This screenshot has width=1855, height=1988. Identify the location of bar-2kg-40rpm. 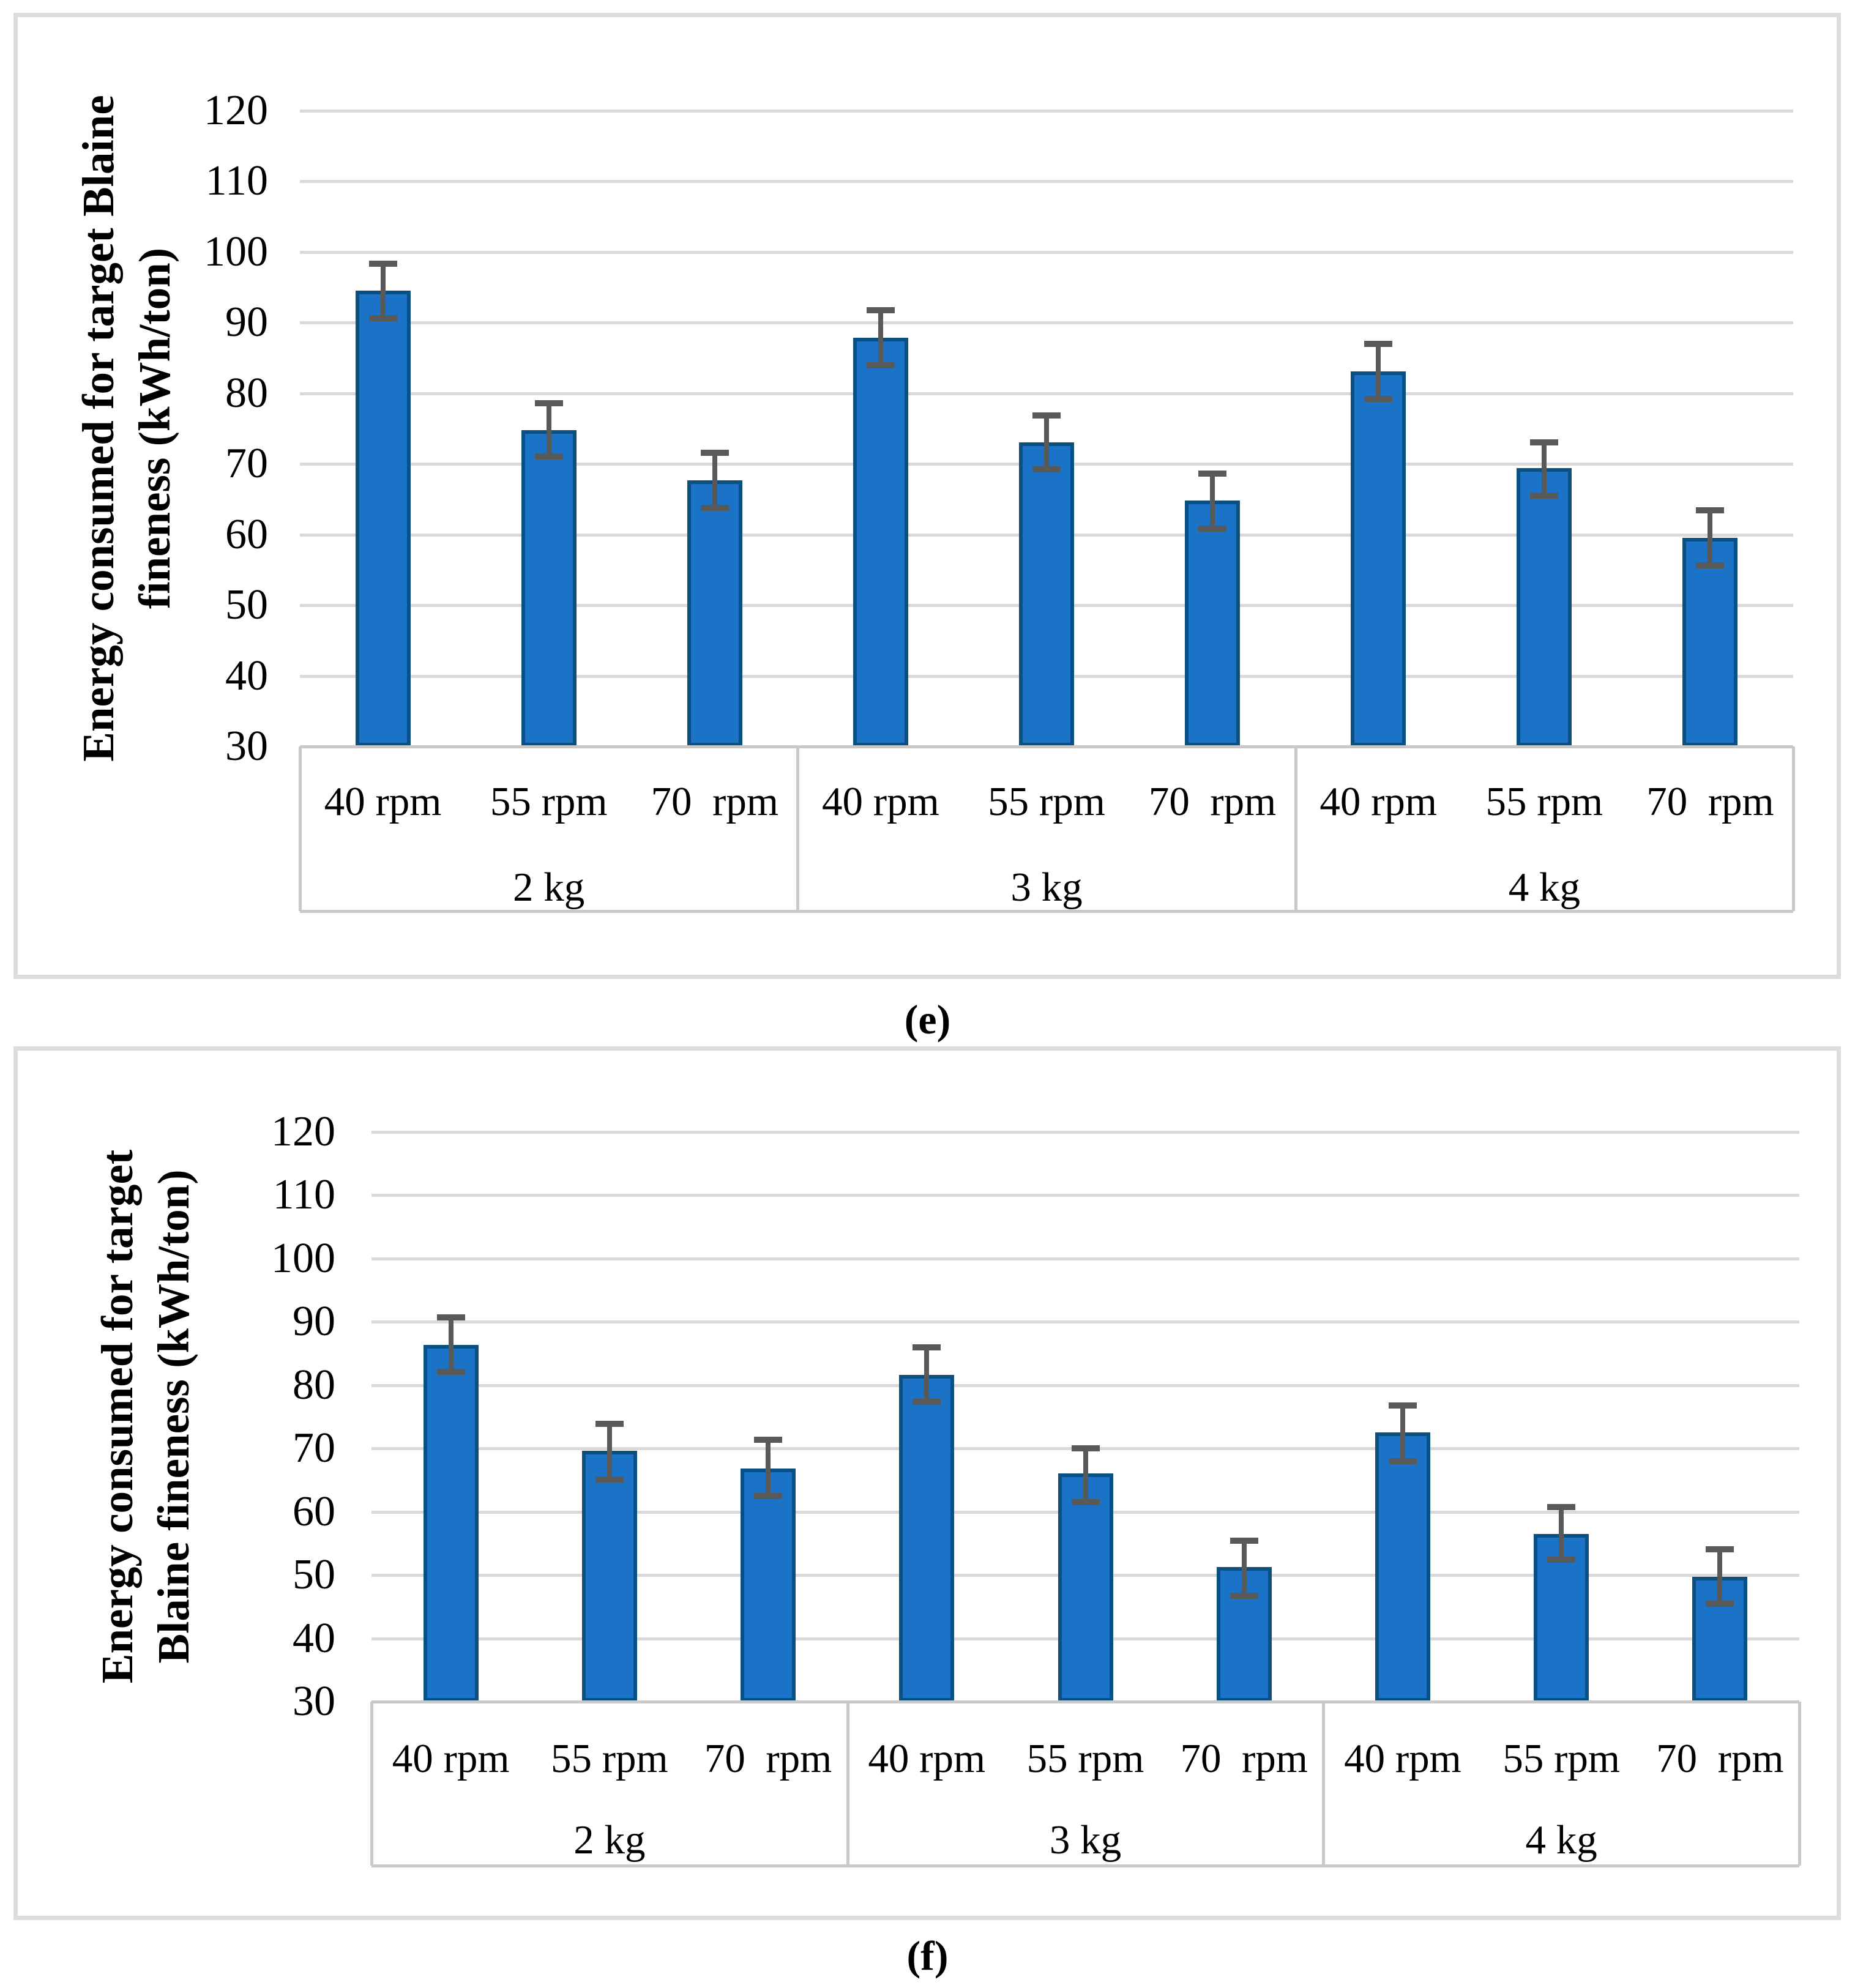
(383, 518).